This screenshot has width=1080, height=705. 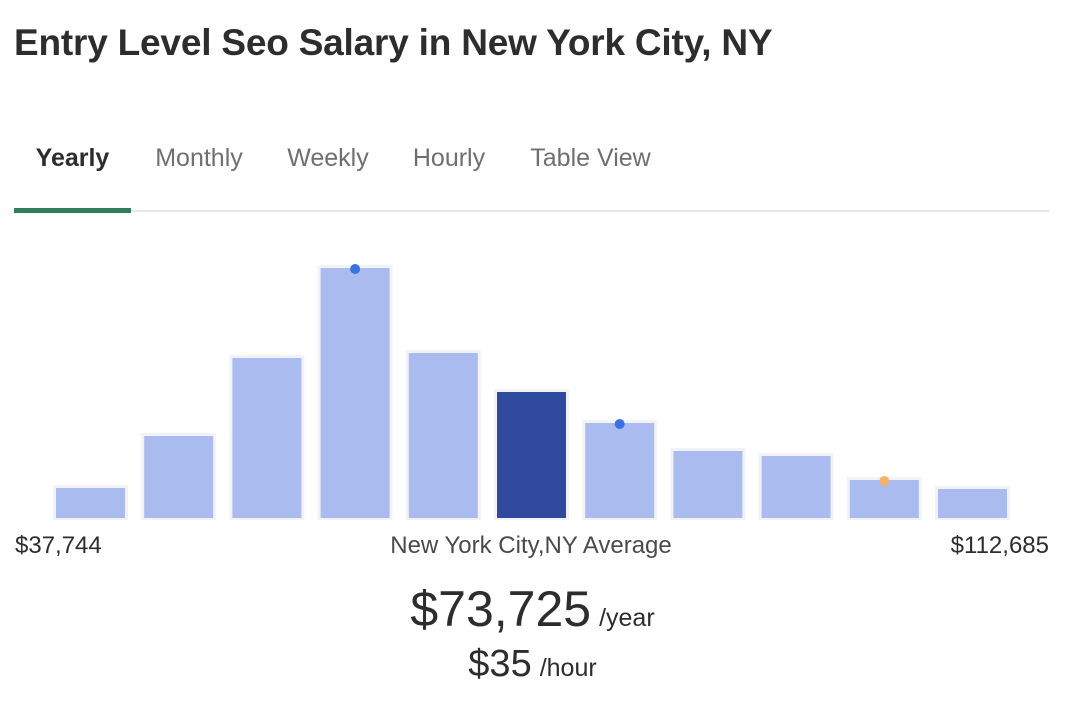 I want to click on yearly-average-value: $73,725, so click(x=501, y=609).